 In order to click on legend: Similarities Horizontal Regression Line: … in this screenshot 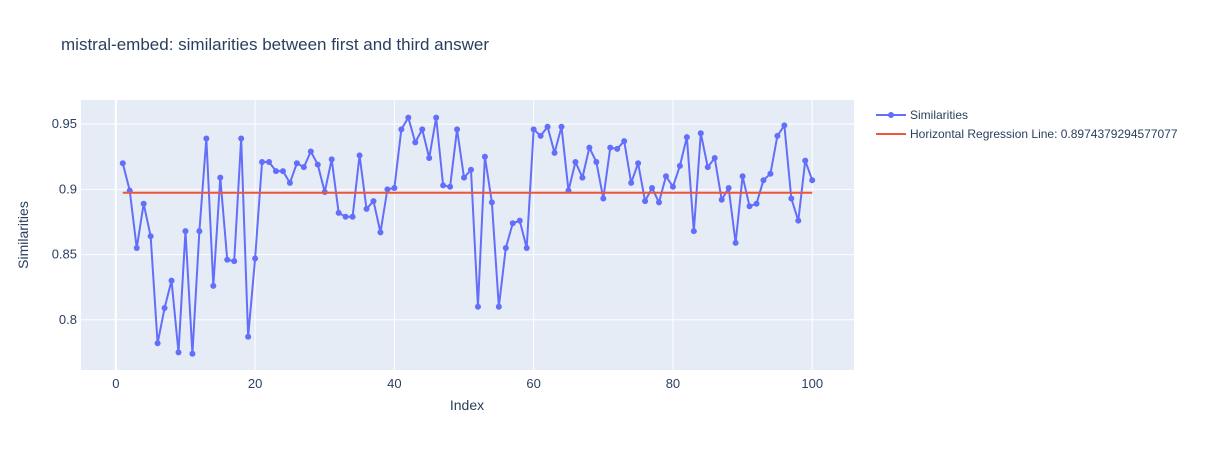, I will do `click(1027, 124)`.